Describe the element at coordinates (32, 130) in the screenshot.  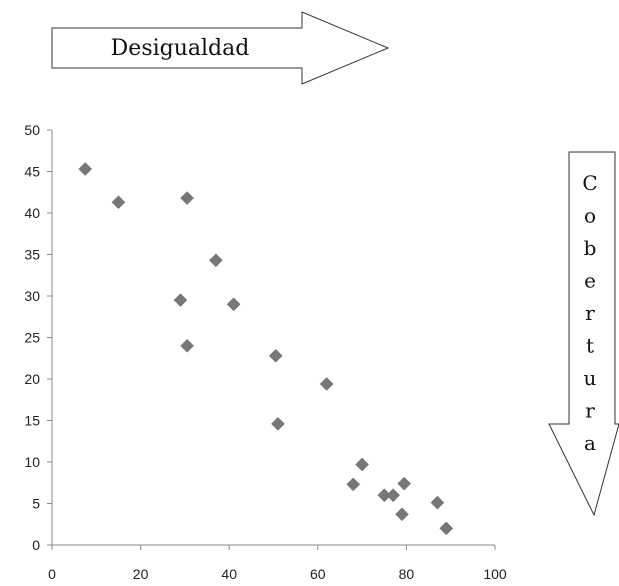
I see `y-tick-label: 50` at that location.